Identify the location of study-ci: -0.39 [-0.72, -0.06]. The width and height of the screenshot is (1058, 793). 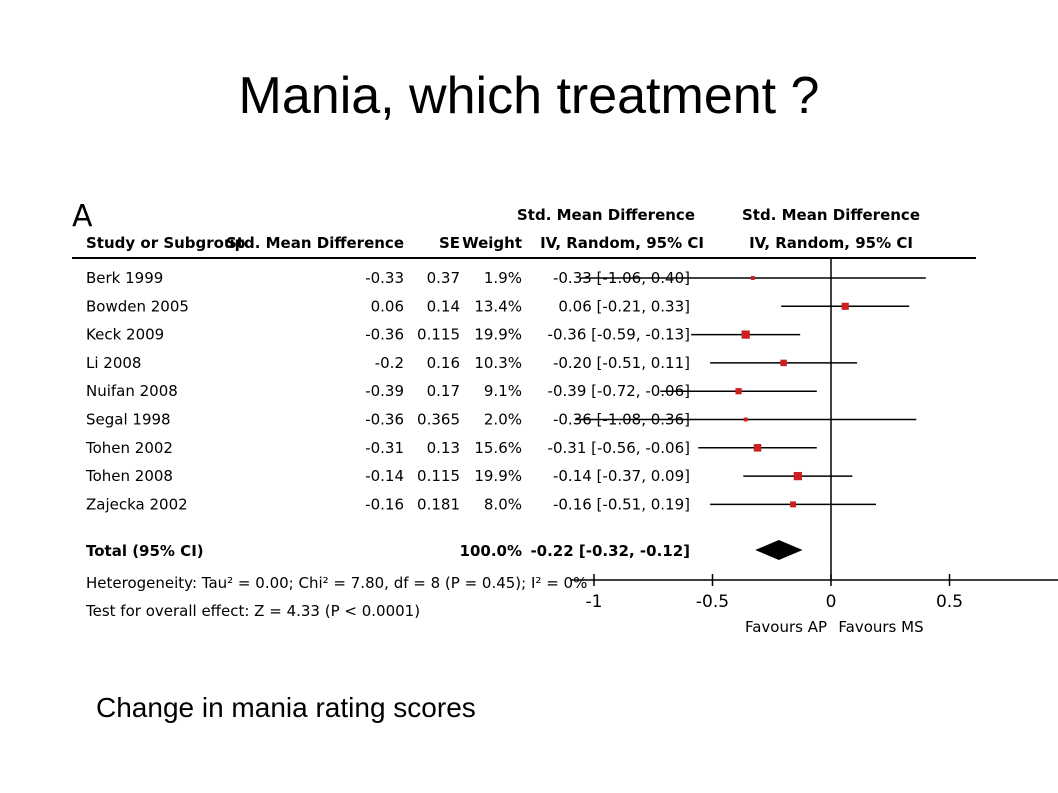
(619, 391).